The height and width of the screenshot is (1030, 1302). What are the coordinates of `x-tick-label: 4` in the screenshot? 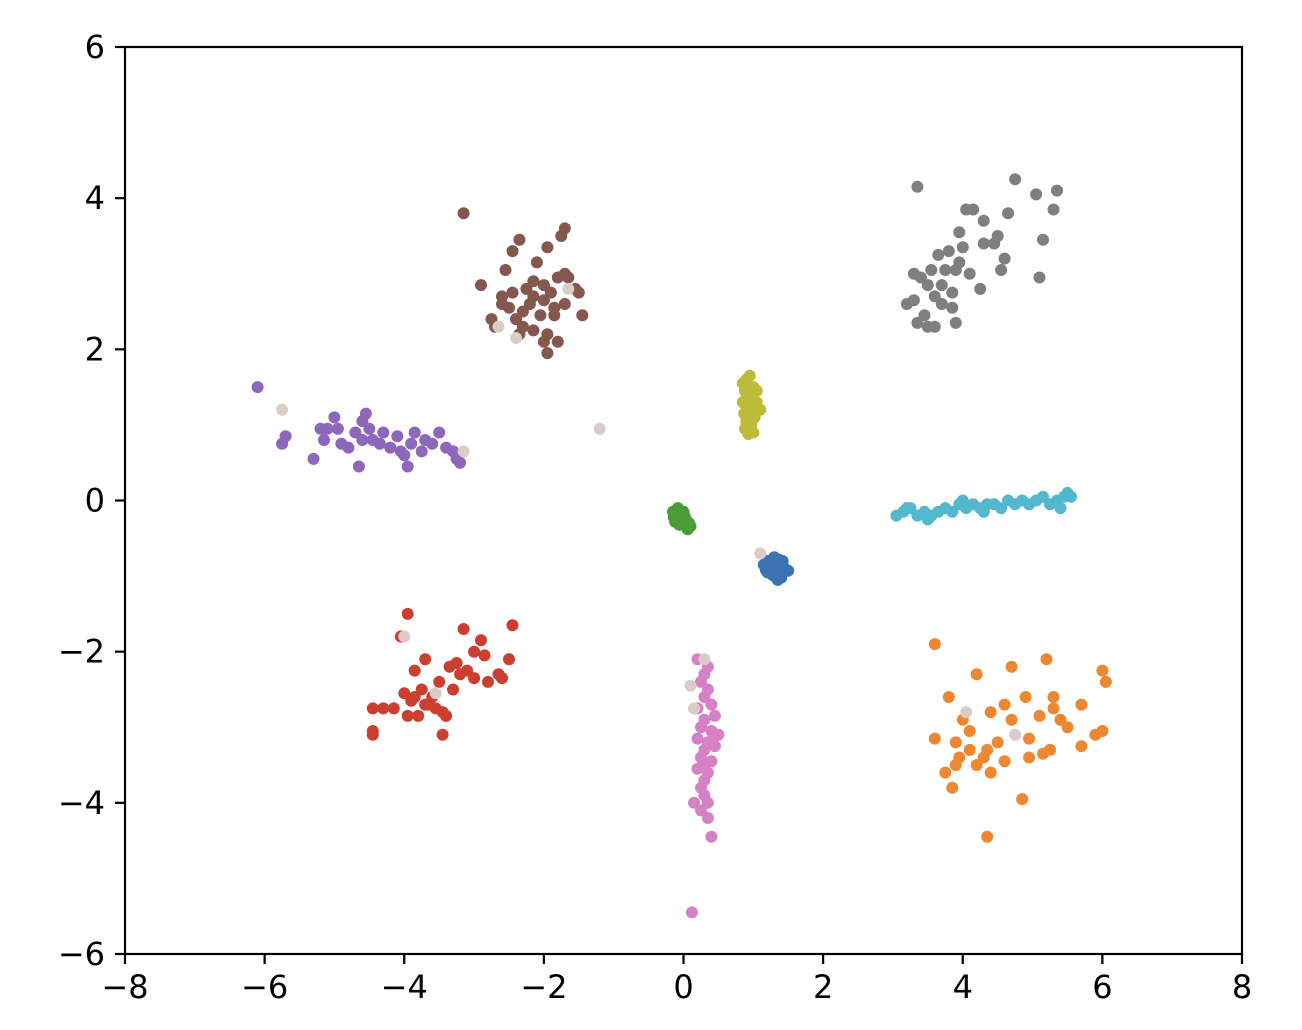 It's located at (963, 987).